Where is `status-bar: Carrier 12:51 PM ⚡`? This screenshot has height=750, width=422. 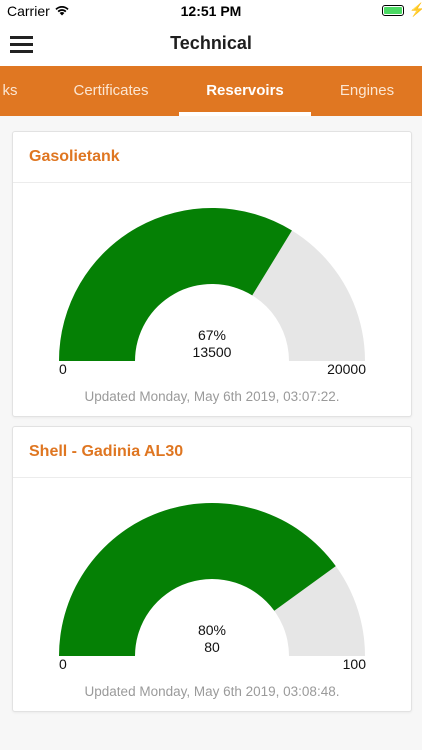
status-bar: Carrier 12:51 PM ⚡ is located at coordinates (211, 11).